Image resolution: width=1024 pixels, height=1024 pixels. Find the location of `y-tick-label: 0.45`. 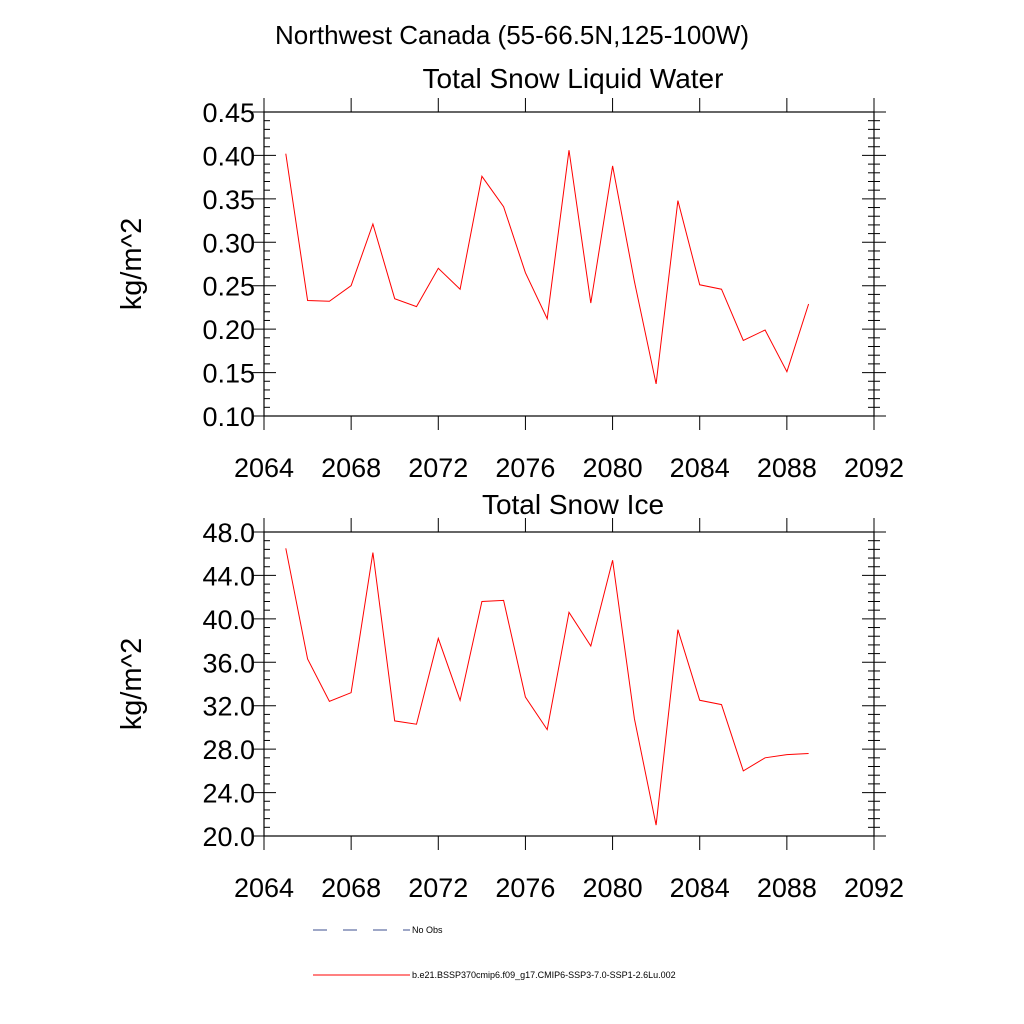

y-tick-label: 0.45 is located at coordinates (228, 113).